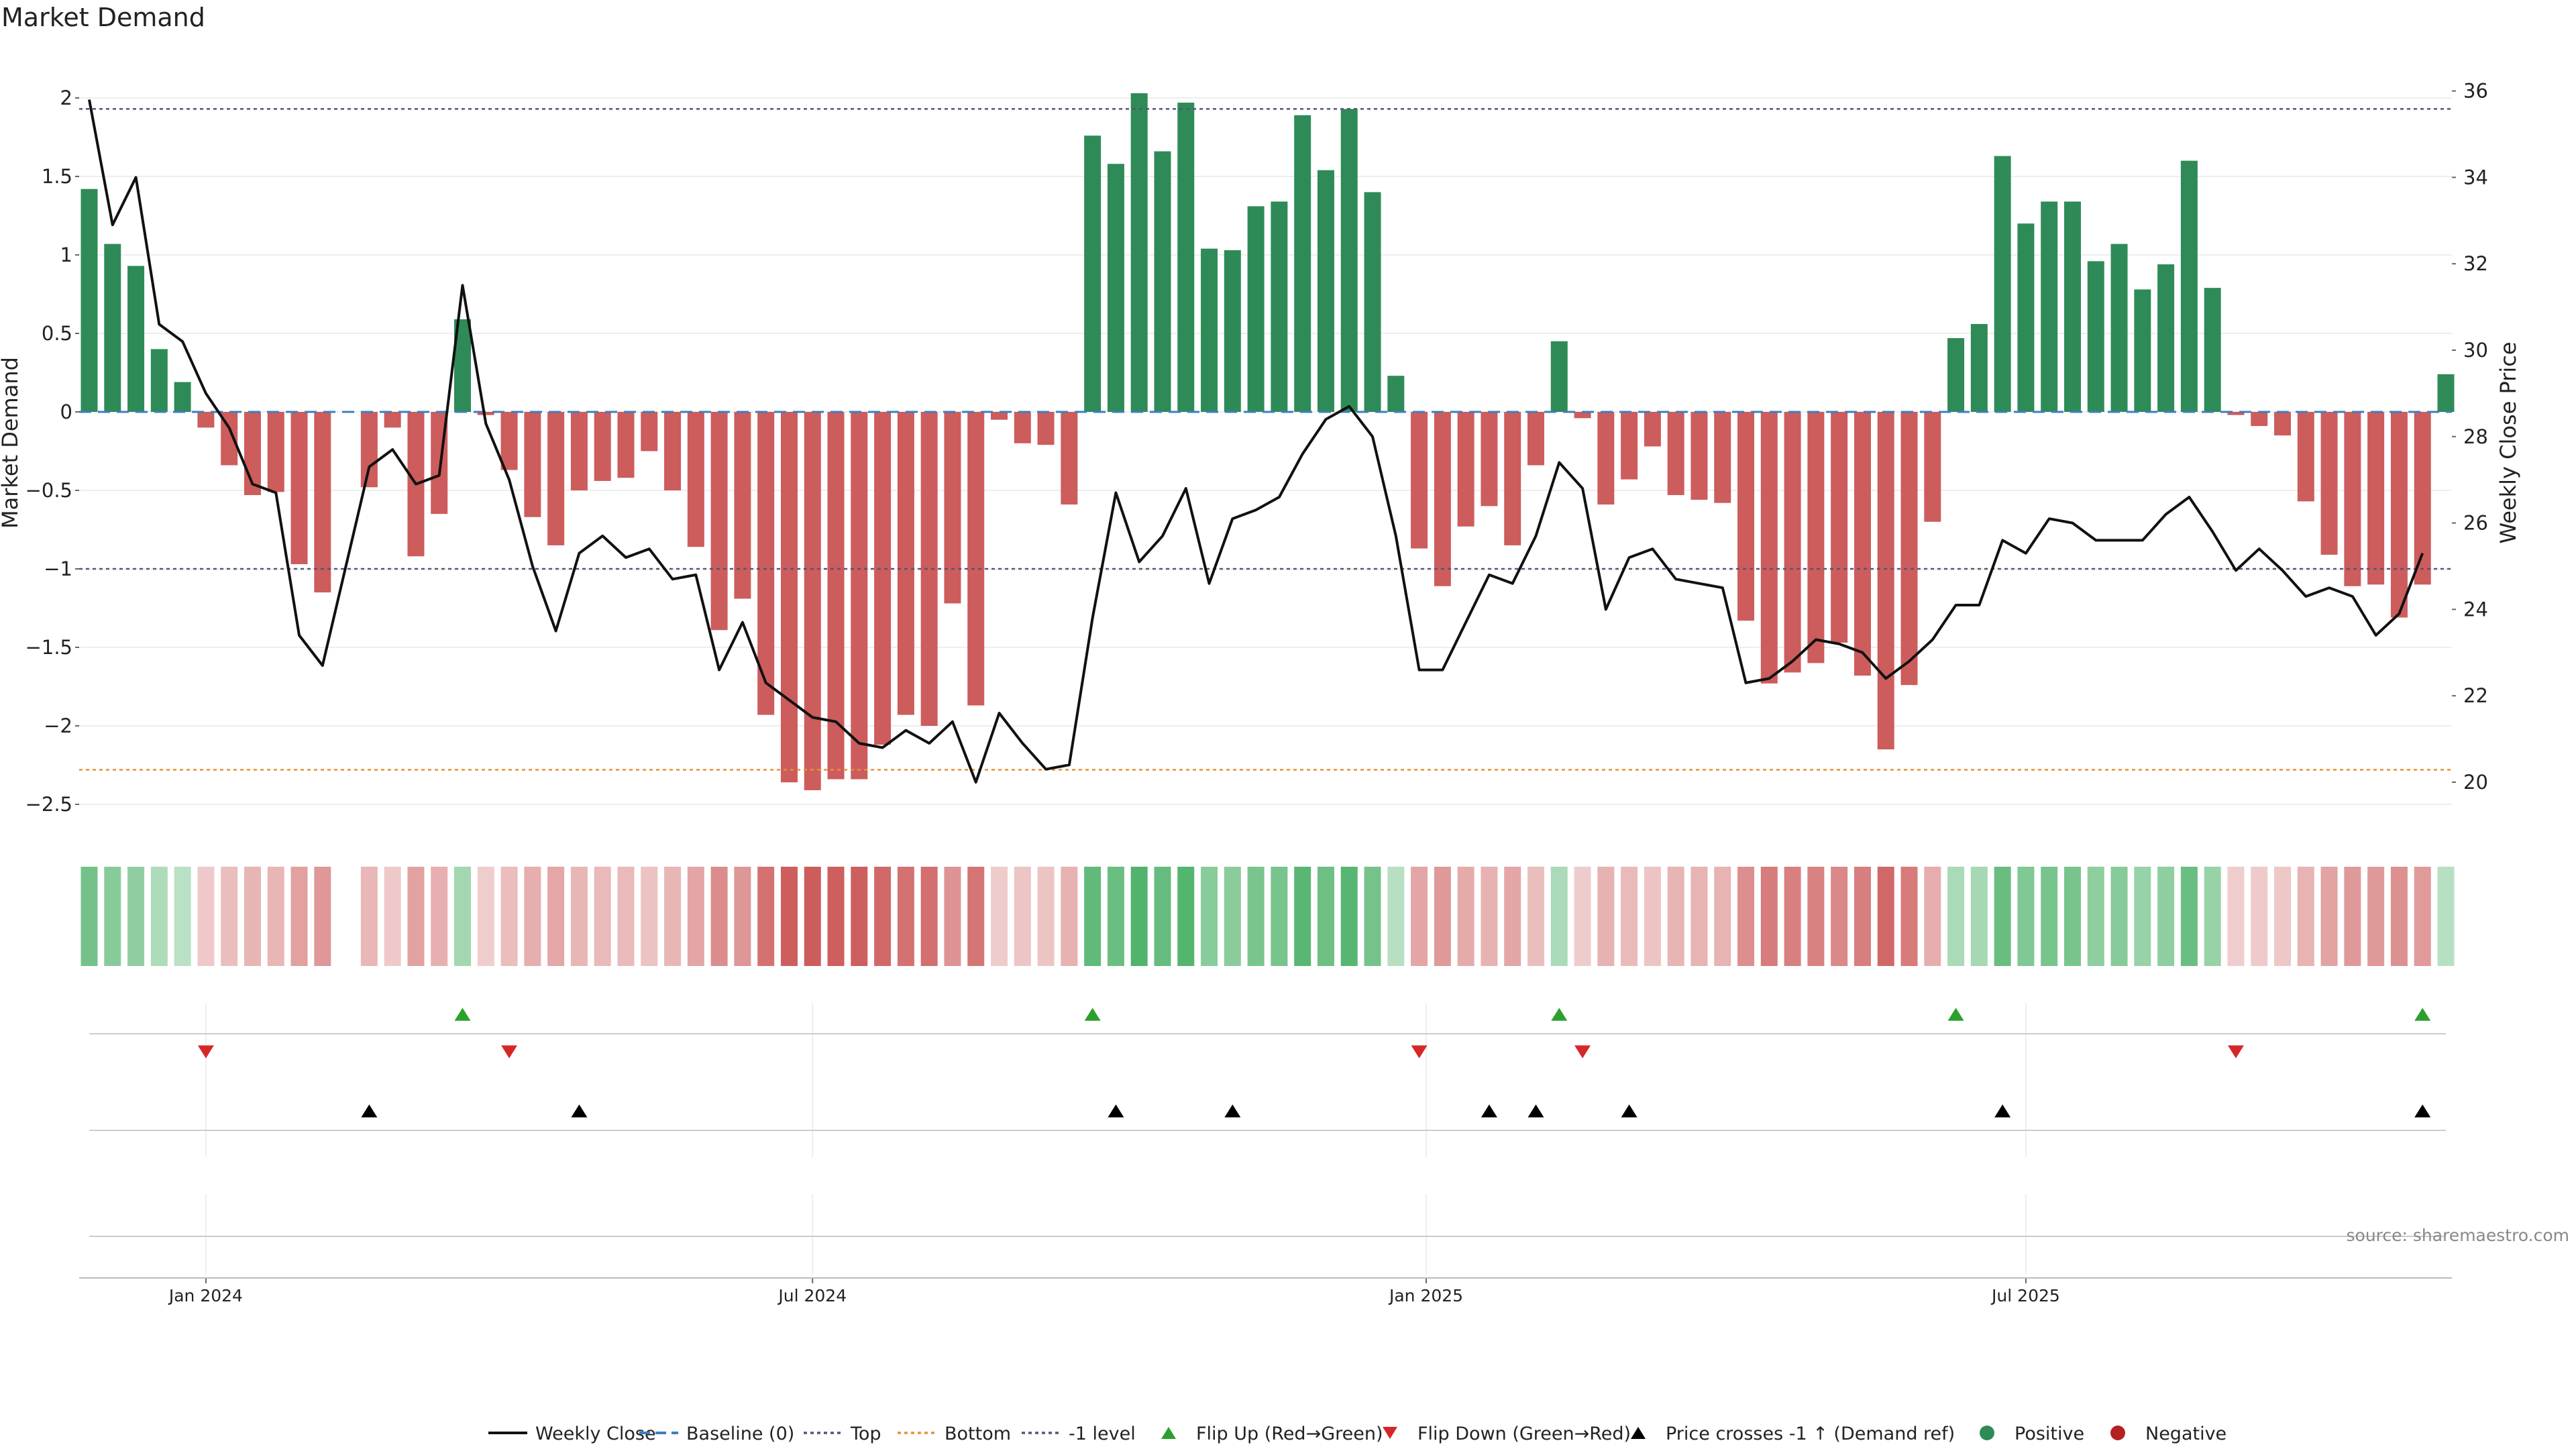 This screenshot has height=1449, width=2576. What do you see at coordinates (2475, 350) in the screenshot?
I see `y2-tick-label: 30` at bounding box center [2475, 350].